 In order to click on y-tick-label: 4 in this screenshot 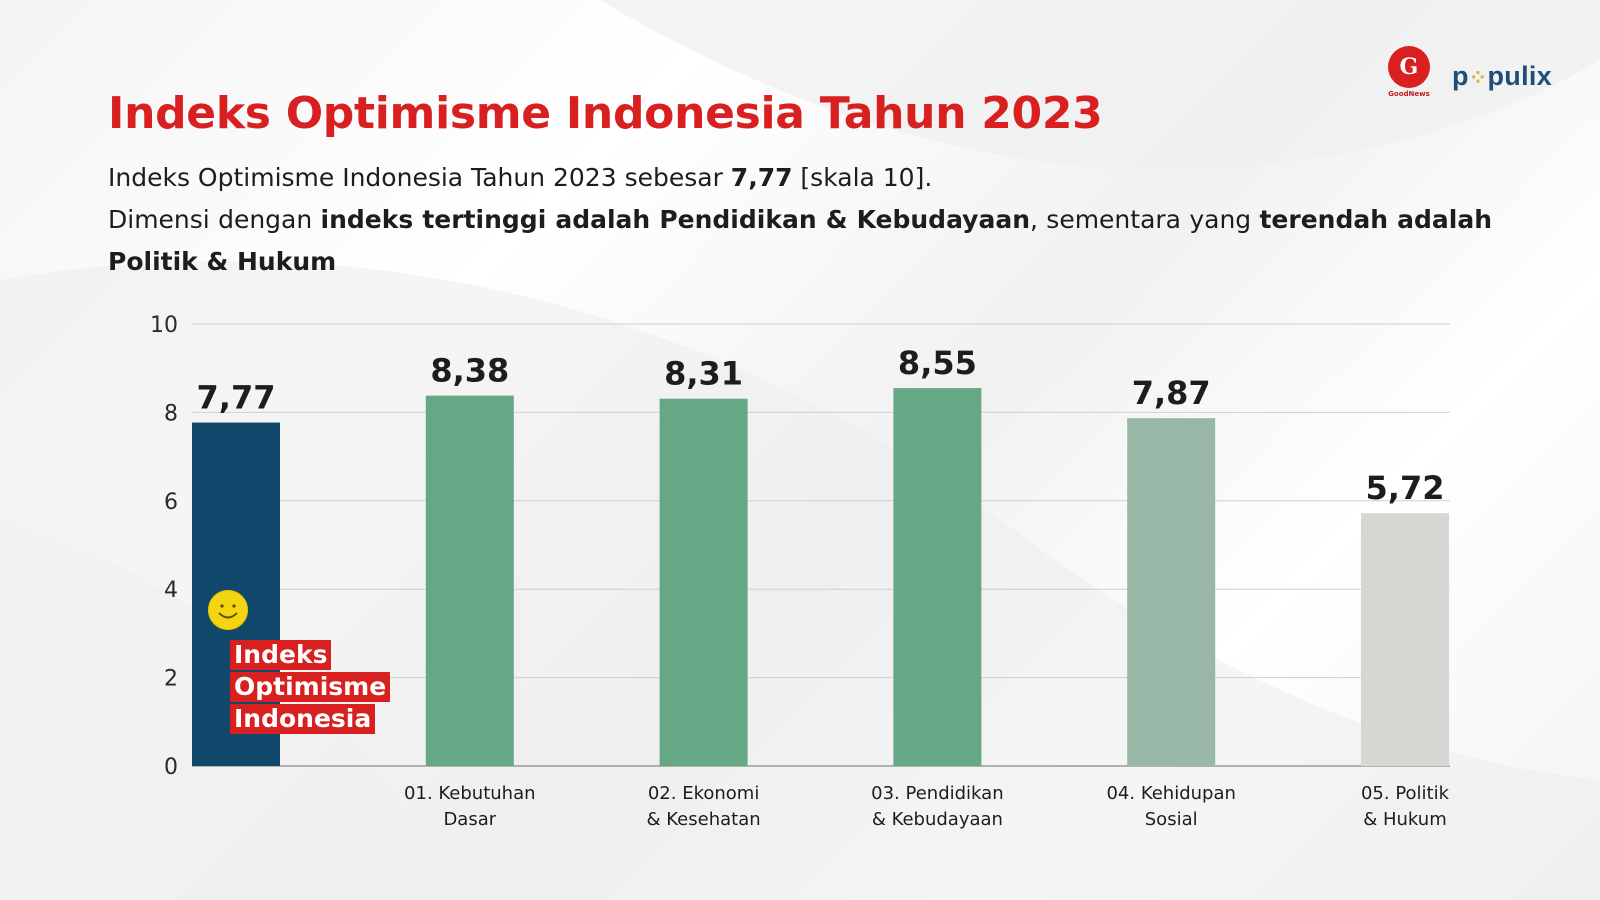, I will do `click(171, 590)`.